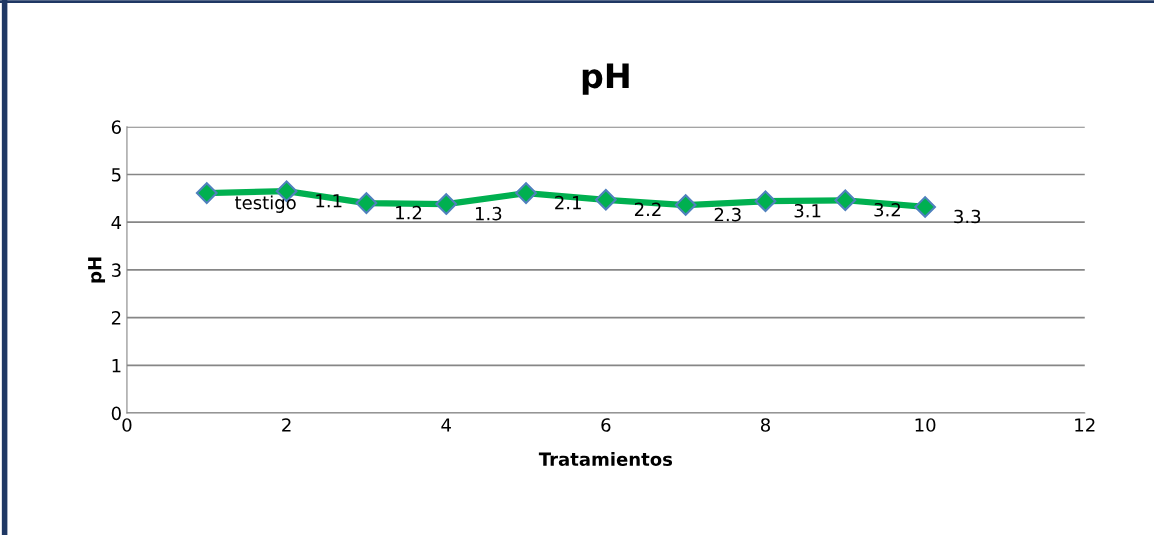 The image size is (1154, 535). Describe the element at coordinates (446, 425) in the screenshot. I see `x-tick-label: 4` at that location.